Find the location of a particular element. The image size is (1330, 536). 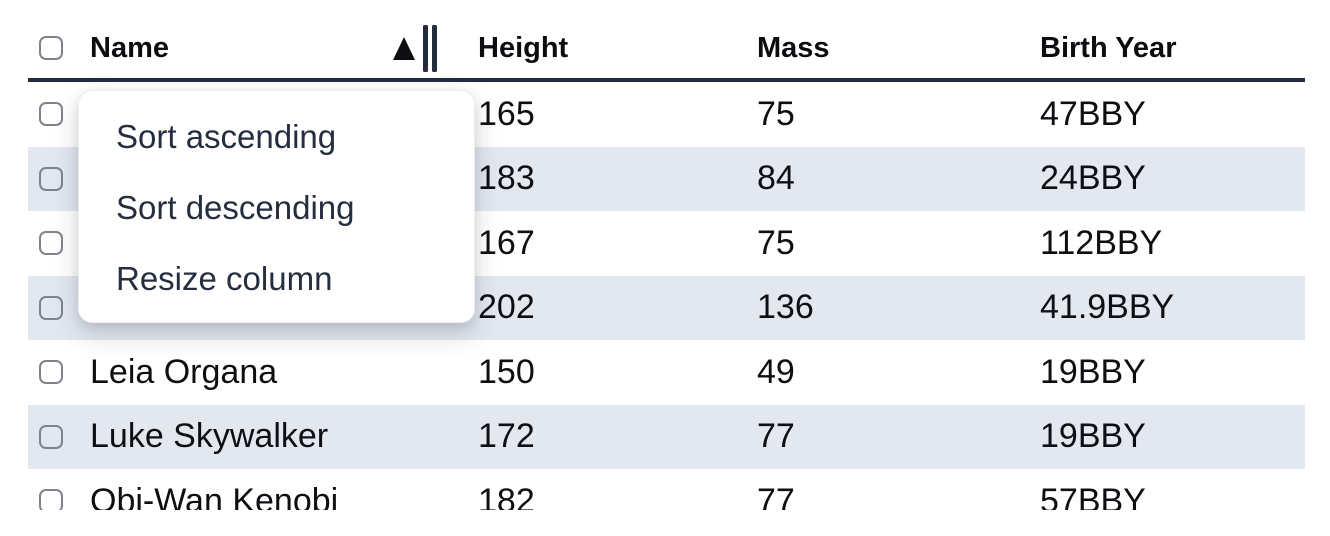

cell-height: 172 is located at coordinates (506, 436).